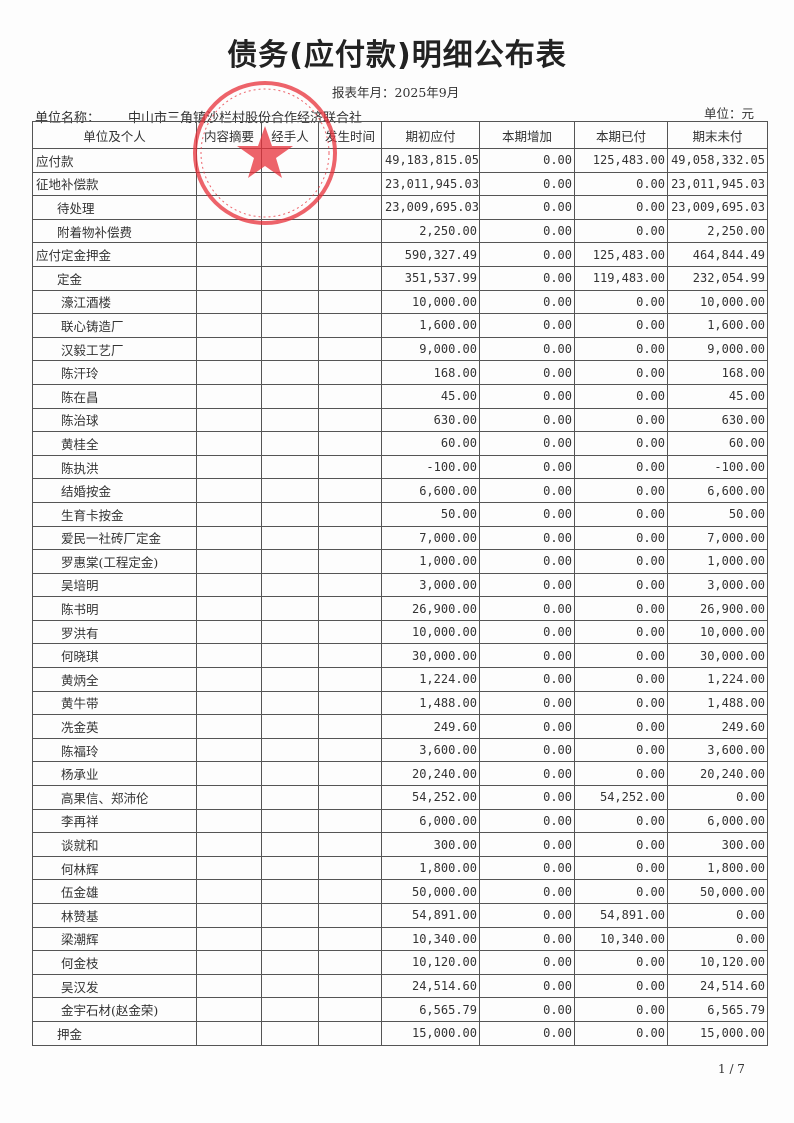  I want to click on table-row: 应付定金押金 590,327.49 0.00 125,483.00 464,844.49, so click(400, 254).